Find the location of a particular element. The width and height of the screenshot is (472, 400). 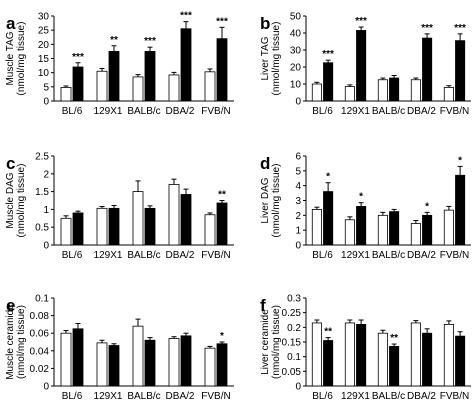

panel-letter-c: c is located at coordinates (10, 163).